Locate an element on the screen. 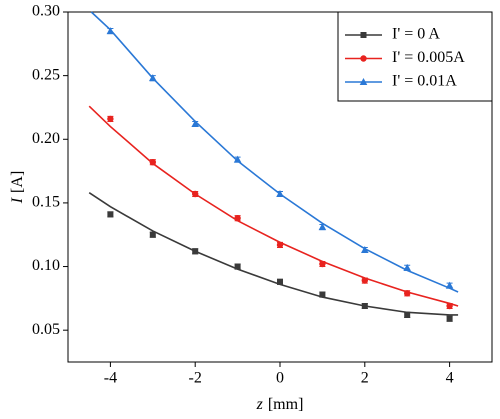 The width and height of the screenshot is (500, 419). y-tick-label: 0.15 is located at coordinates (46, 202).